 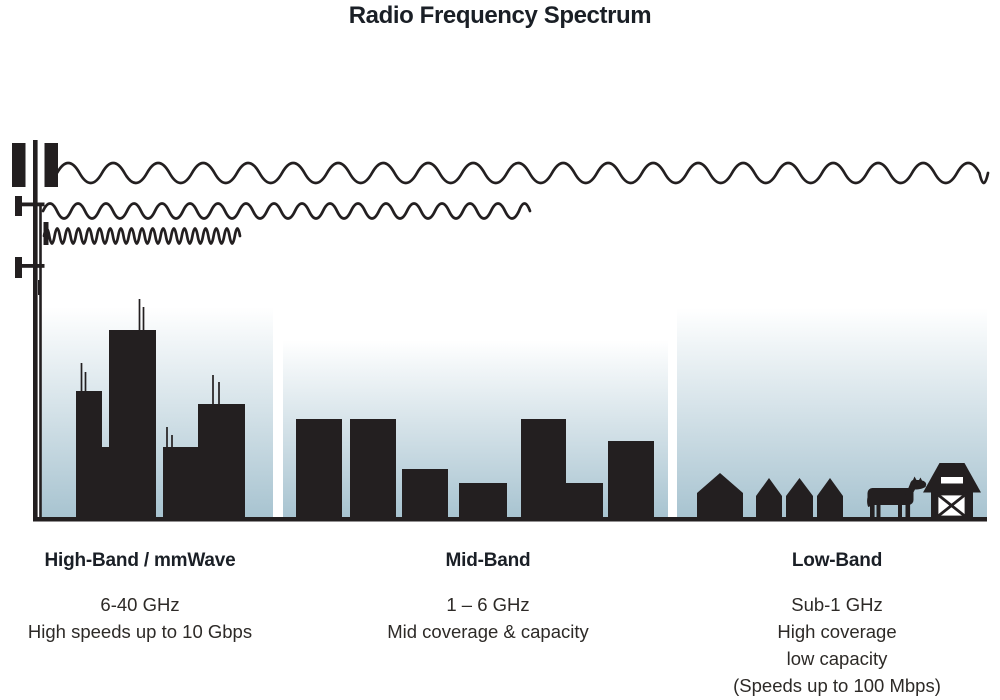 What do you see at coordinates (160, 409) in the screenshot?
I see `high-band-skyline` at bounding box center [160, 409].